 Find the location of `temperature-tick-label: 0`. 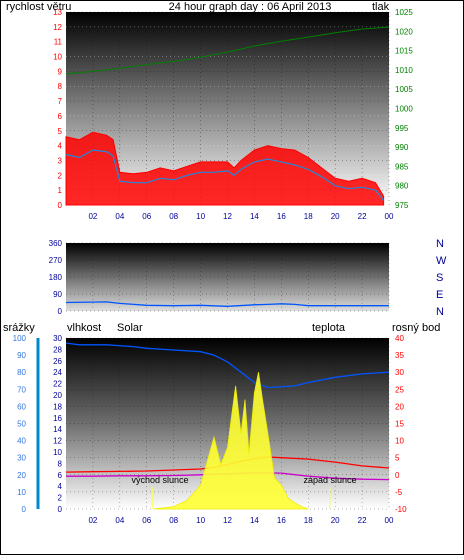

temperature-tick-label: 0 is located at coordinates (397, 475).